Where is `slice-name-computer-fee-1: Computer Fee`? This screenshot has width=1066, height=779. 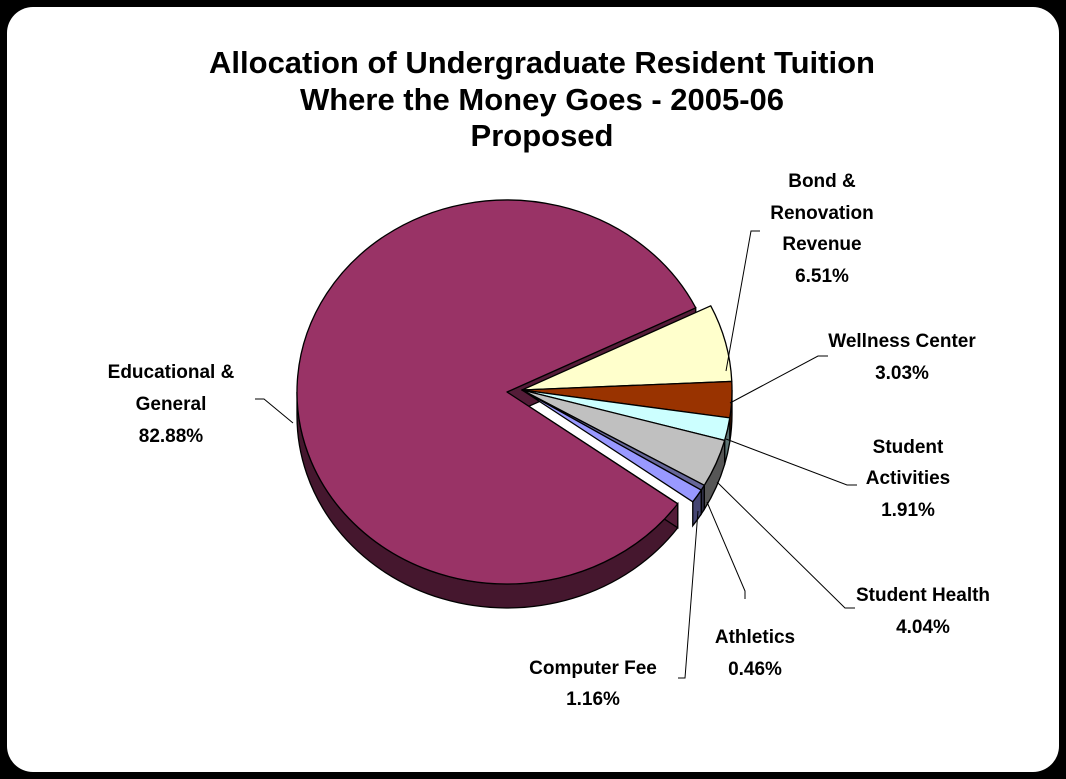
slice-name-computer-fee-1: Computer Fee is located at coordinates (593, 668).